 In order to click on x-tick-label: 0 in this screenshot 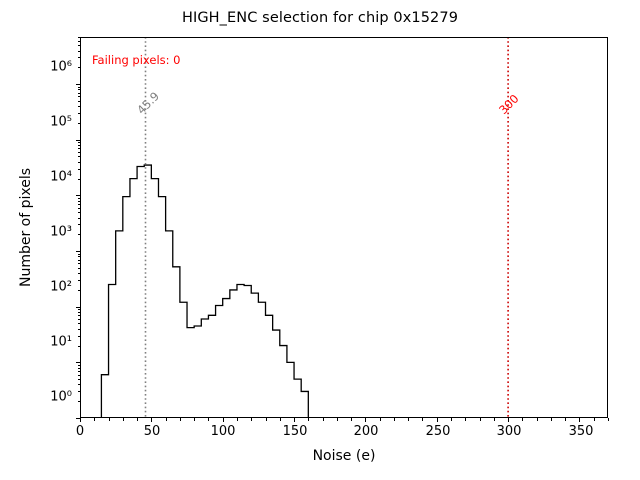, I will do `click(80, 431)`.